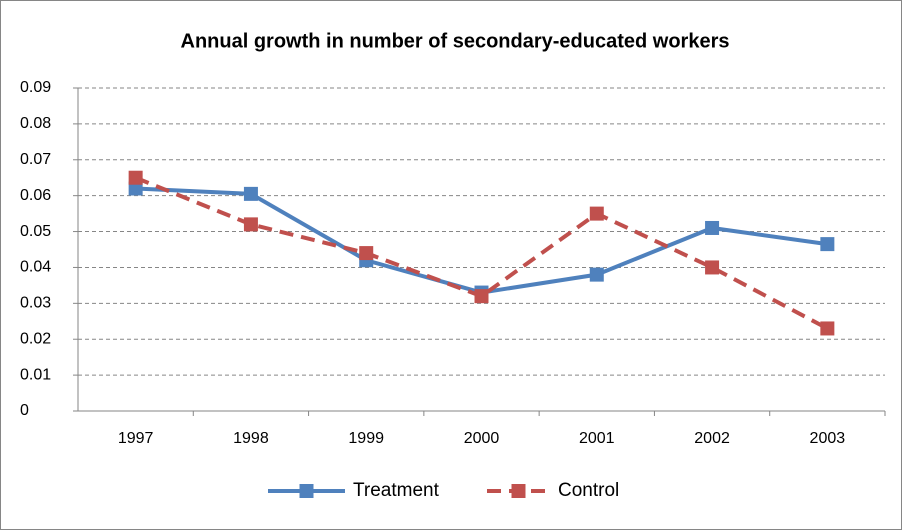 This screenshot has width=902, height=530. Describe the element at coordinates (482, 438) in the screenshot. I see `x-tick-label: 2000` at that location.